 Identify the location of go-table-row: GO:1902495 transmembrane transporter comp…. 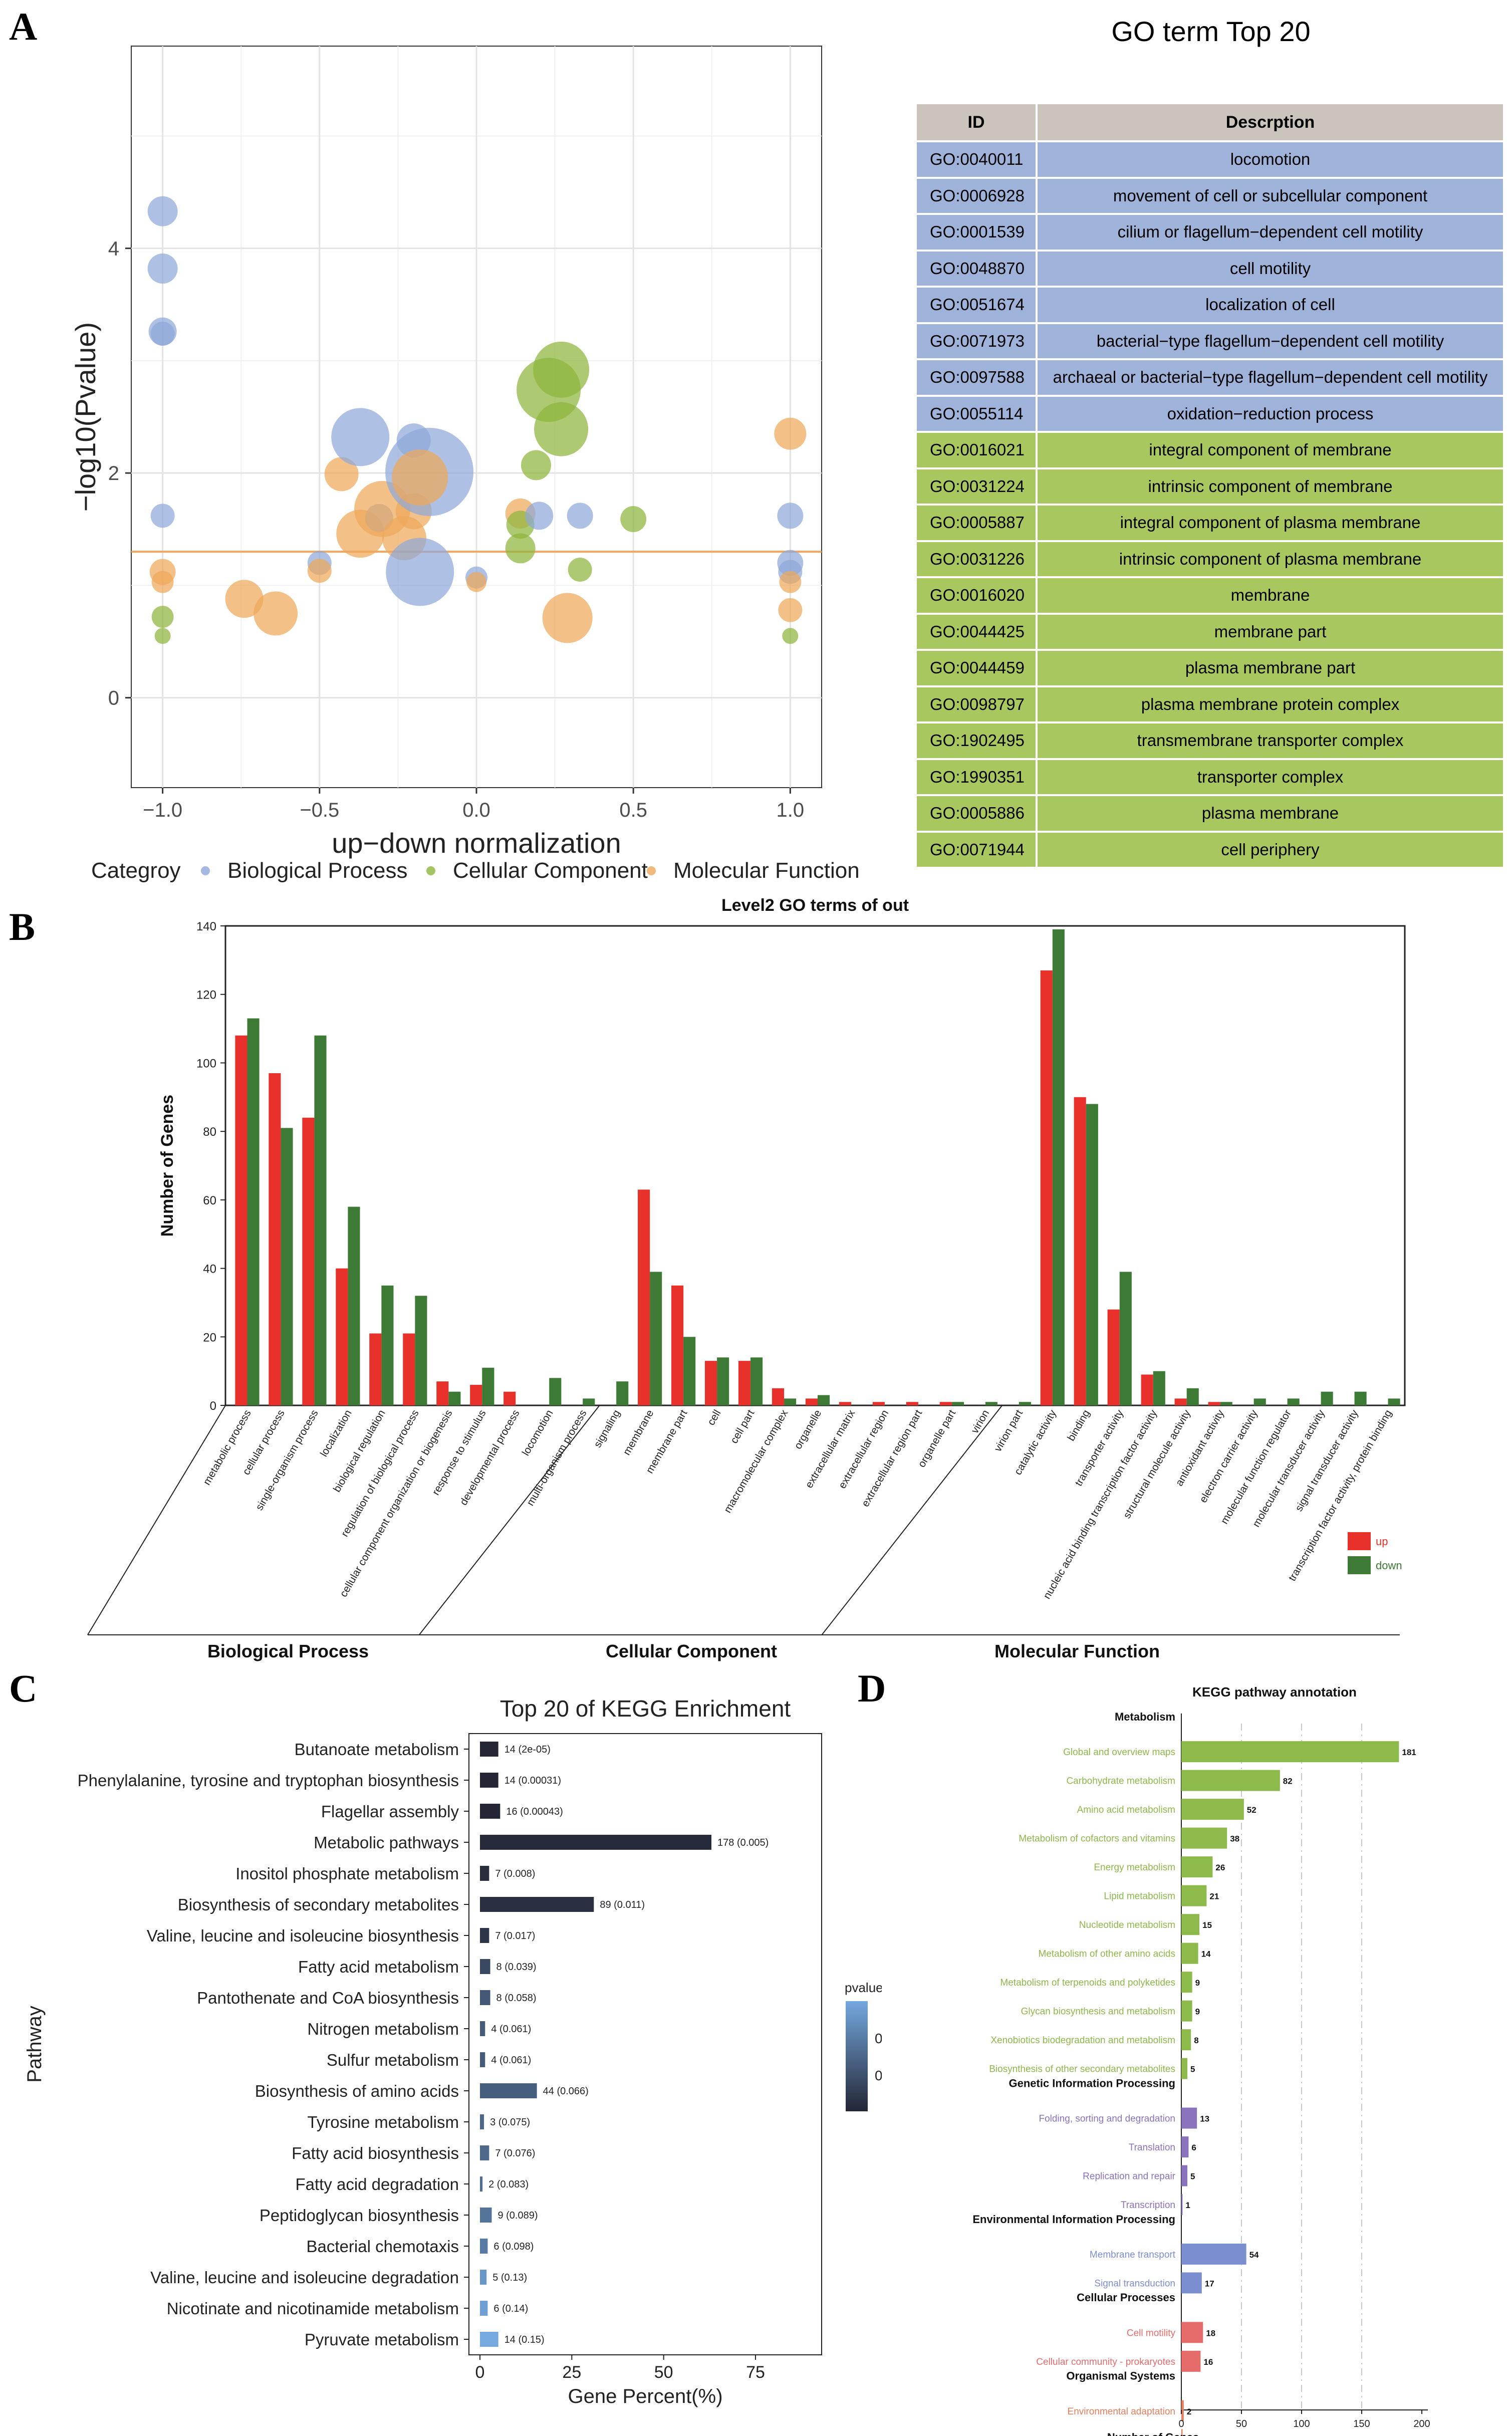
(1211, 740).